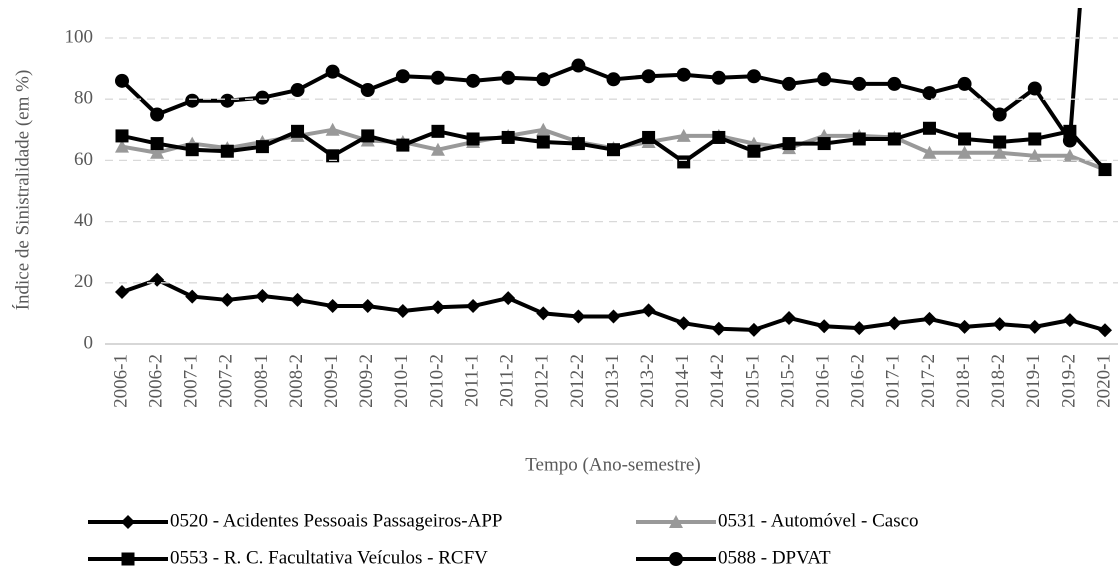 The width and height of the screenshot is (1118, 576). What do you see at coordinates (83, 220) in the screenshot?
I see `y-tick-label: 40` at bounding box center [83, 220].